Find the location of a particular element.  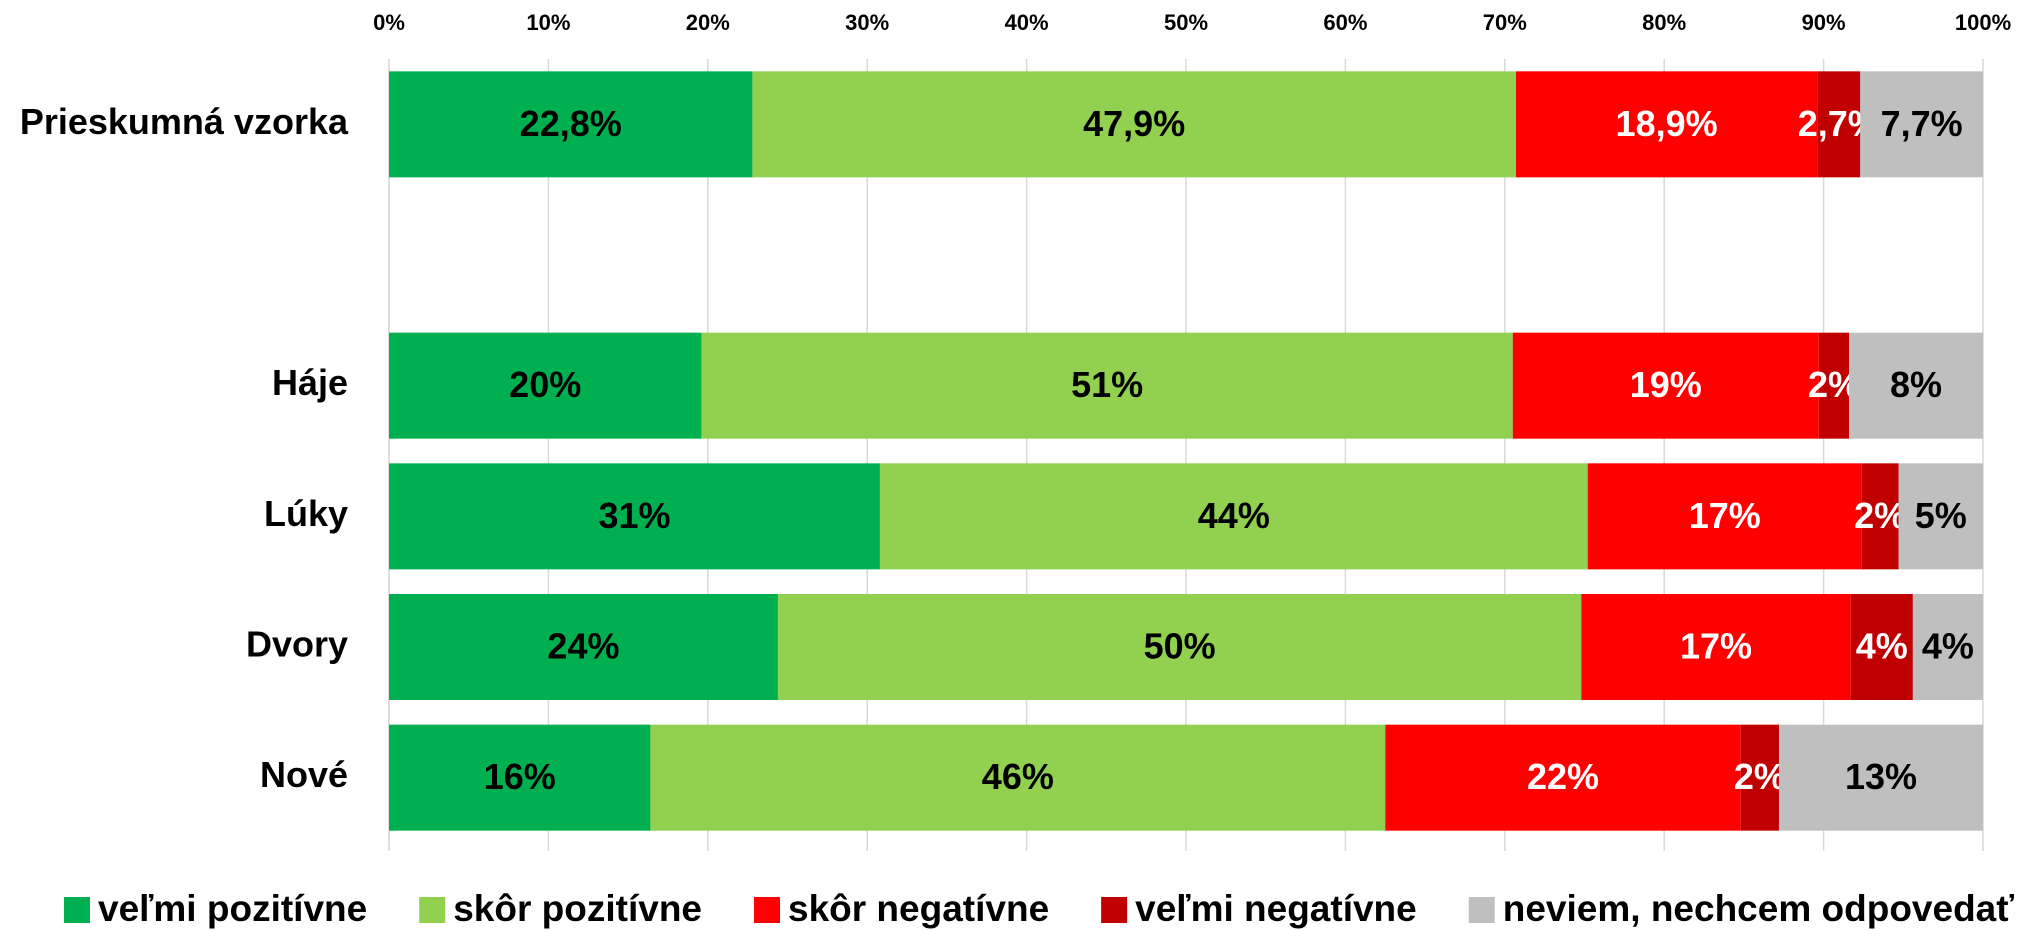

legend-label: skôr pozitívne is located at coordinates (577, 908).